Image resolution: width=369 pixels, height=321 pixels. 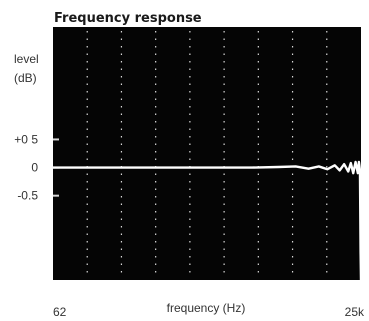 I want to click on x-tick-label-25k: 25k, so click(x=355, y=312).